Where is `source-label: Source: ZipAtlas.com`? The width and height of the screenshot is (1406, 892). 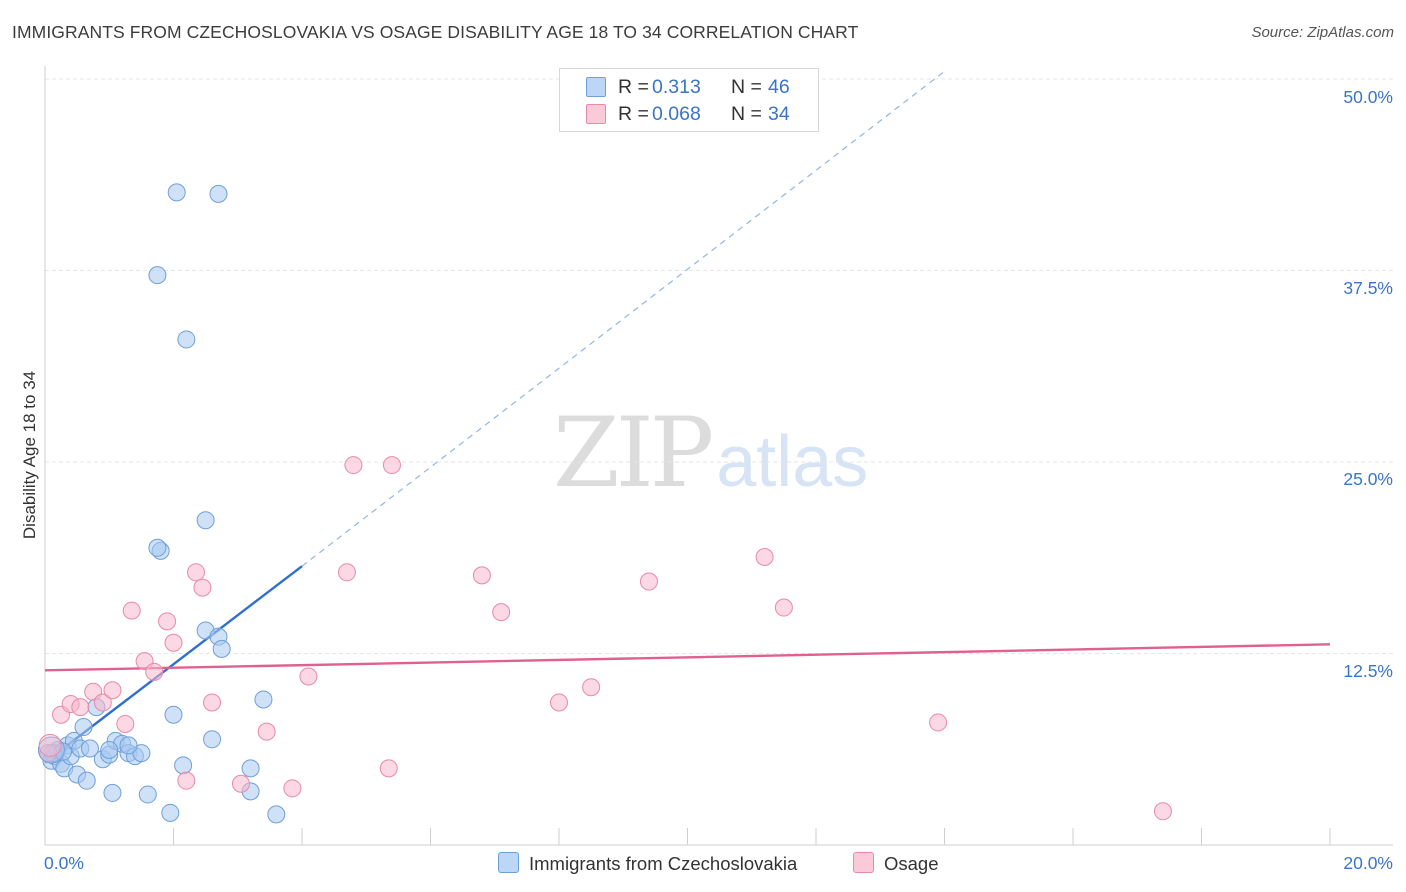 source-label: Source: ZipAtlas.com is located at coordinates (1322, 32).